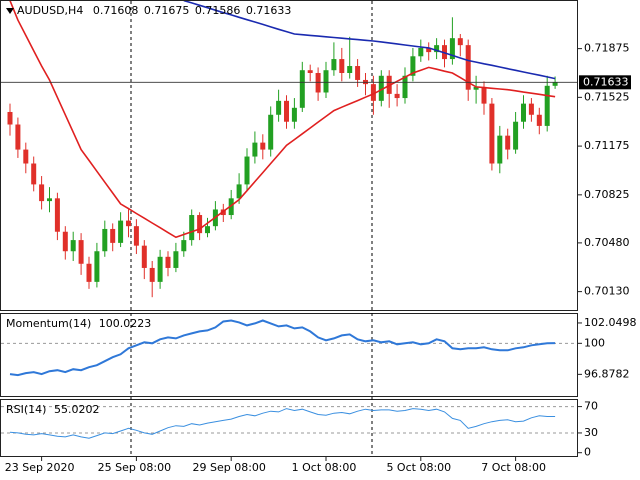  What do you see at coordinates (607, 373) in the screenshot?
I see `y-tick-label: 96.8782` at bounding box center [607, 373].